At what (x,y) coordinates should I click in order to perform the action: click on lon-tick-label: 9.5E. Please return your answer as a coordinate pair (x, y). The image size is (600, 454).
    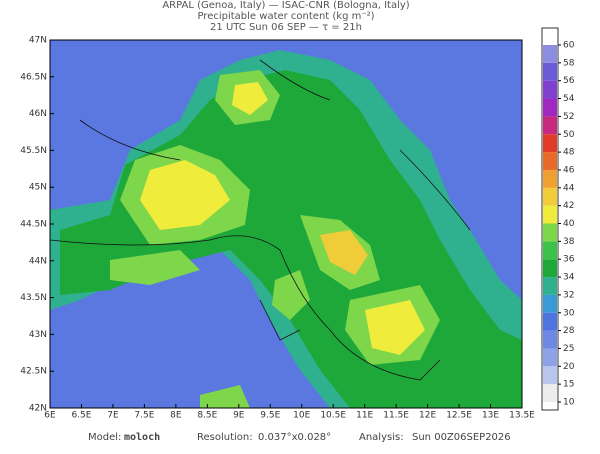
    Looking at the image, I should click on (270, 416).